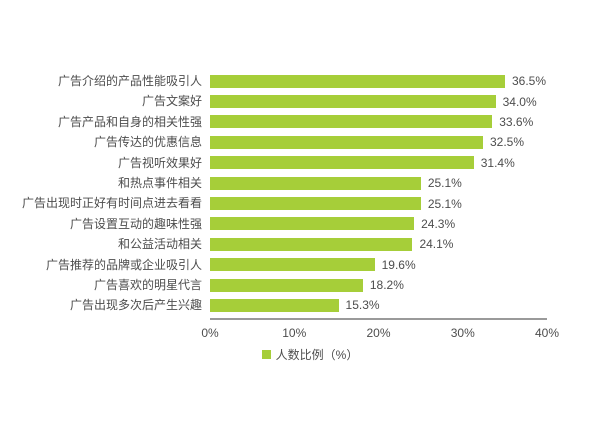 This screenshot has width=600, height=440. I want to click on category-label: 和热点事件相关, so click(159, 182).